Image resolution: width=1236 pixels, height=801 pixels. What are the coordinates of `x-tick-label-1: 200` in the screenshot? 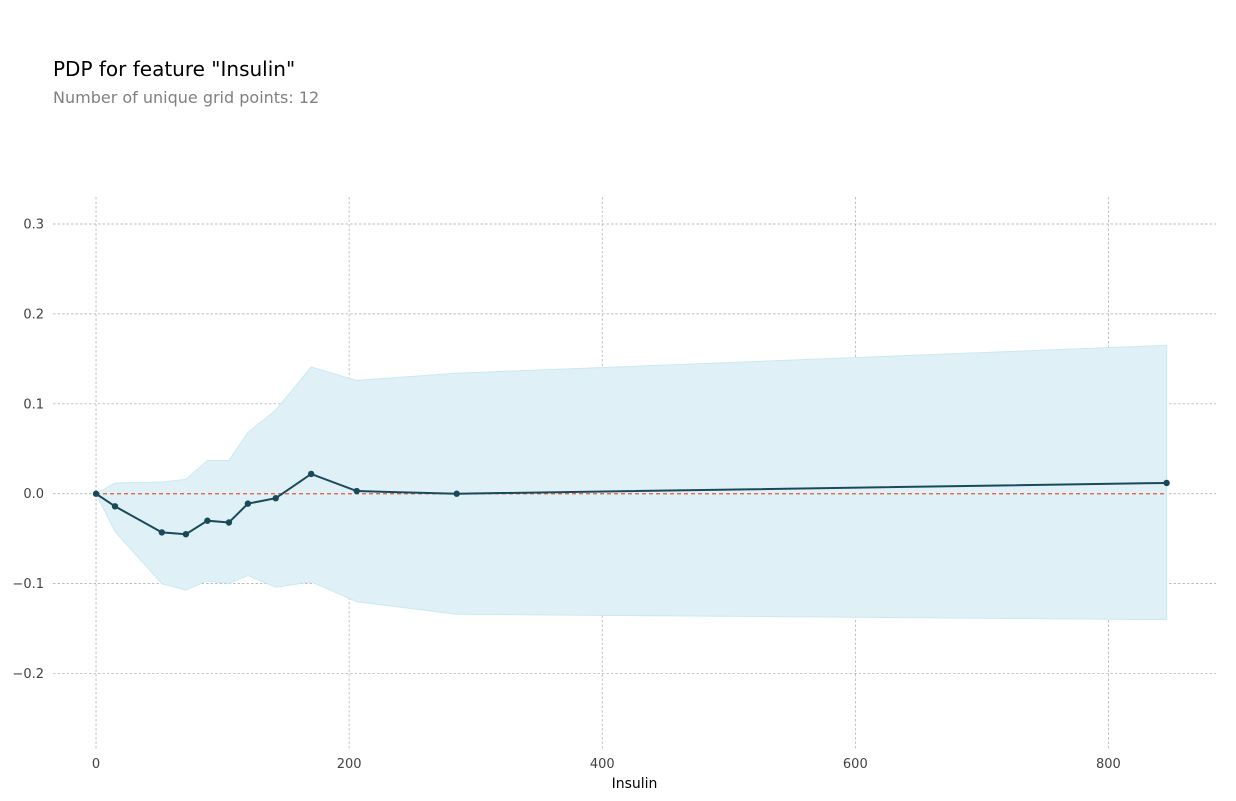 It's located at (349, 764).